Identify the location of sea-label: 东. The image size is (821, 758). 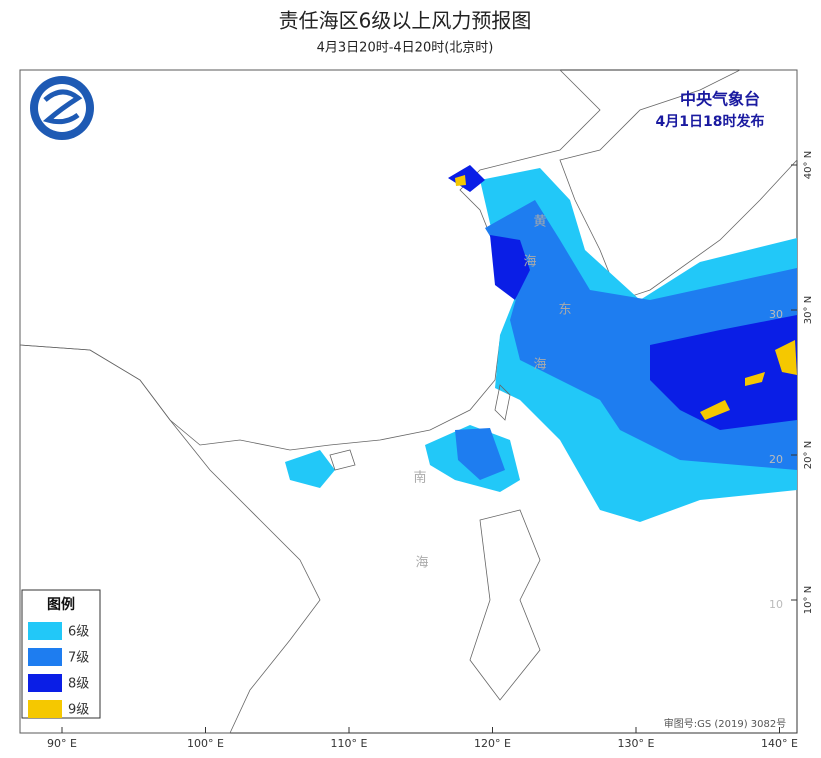
(564, 310).